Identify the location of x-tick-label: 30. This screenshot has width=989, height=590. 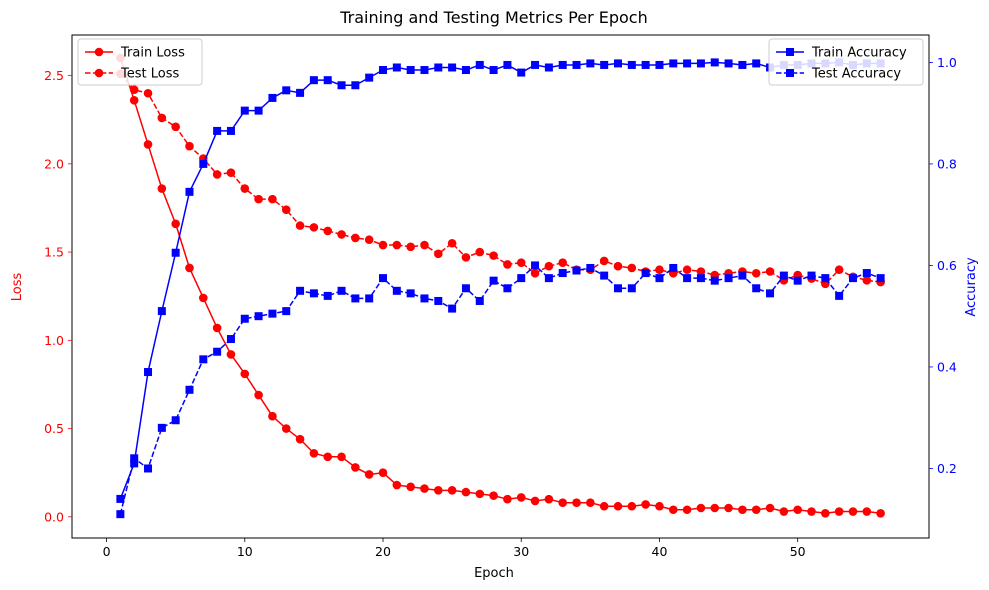
(521, 551).